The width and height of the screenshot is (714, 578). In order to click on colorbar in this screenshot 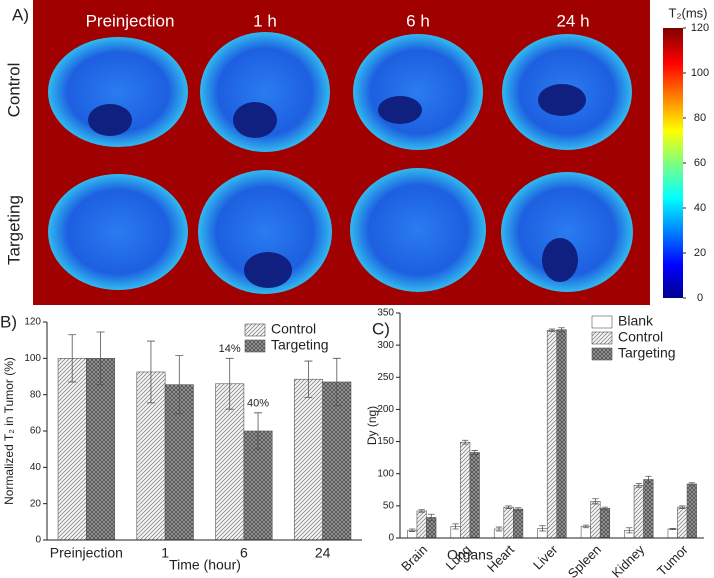, I will do `click(673, 163)`.